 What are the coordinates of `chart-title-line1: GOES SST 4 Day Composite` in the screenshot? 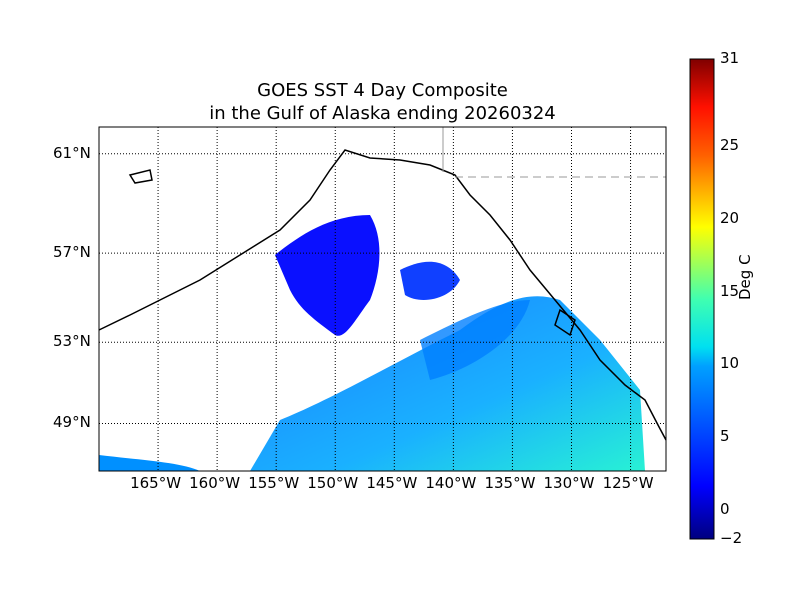 It's located at (382, 90).